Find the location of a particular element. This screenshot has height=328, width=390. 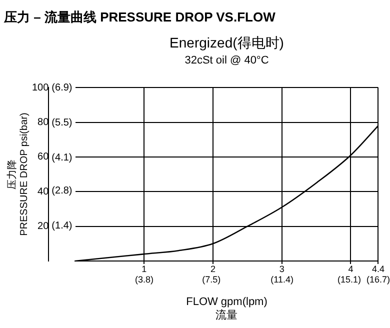

text: 32cSt oil @ 40°C is located at coordinates (226, 60).